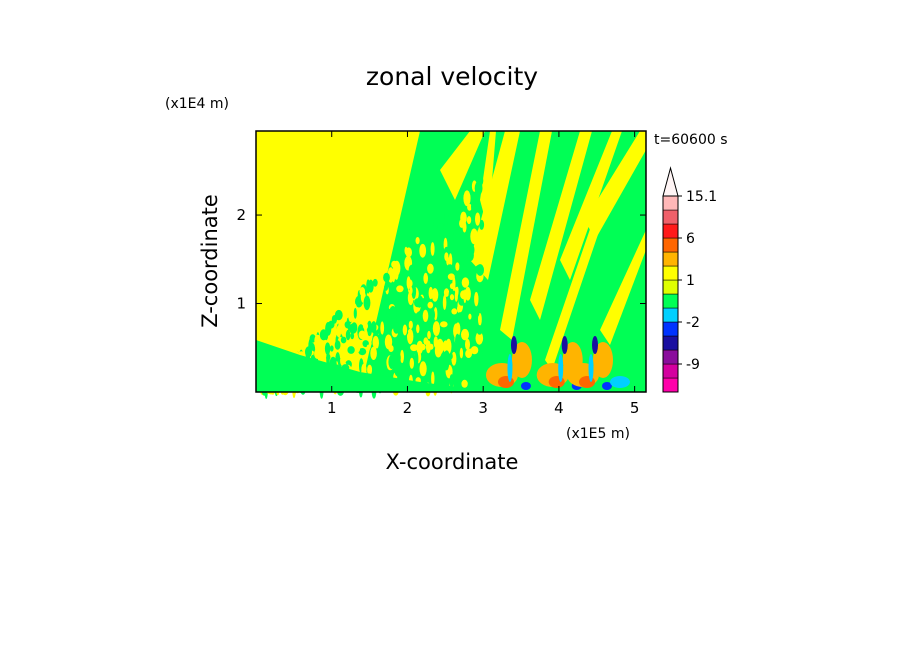 The width and height of the screenshot is (904, 654). What do you see at coordinates (598, 434) in the screenshot?
I see `x-unit-label: (x1E5 m)` at bounding box center [598, 434].